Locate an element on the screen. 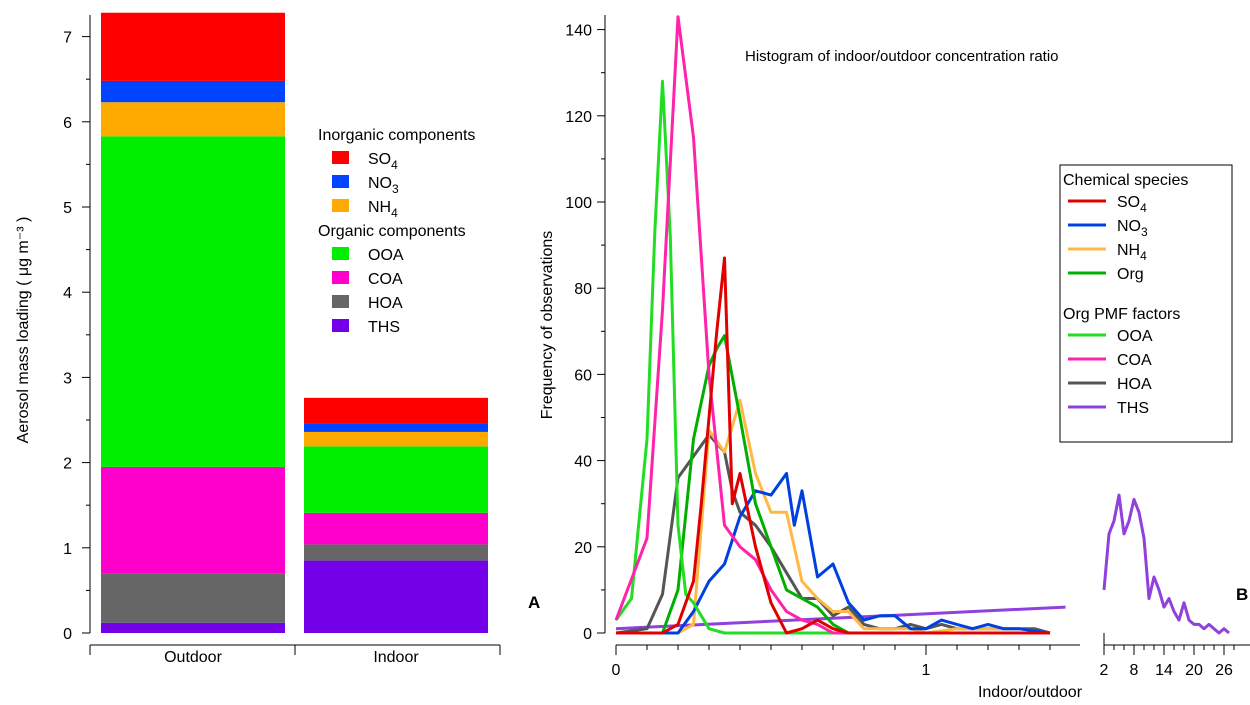  legend-swatch-so4 is located at coordinates (340, 157).